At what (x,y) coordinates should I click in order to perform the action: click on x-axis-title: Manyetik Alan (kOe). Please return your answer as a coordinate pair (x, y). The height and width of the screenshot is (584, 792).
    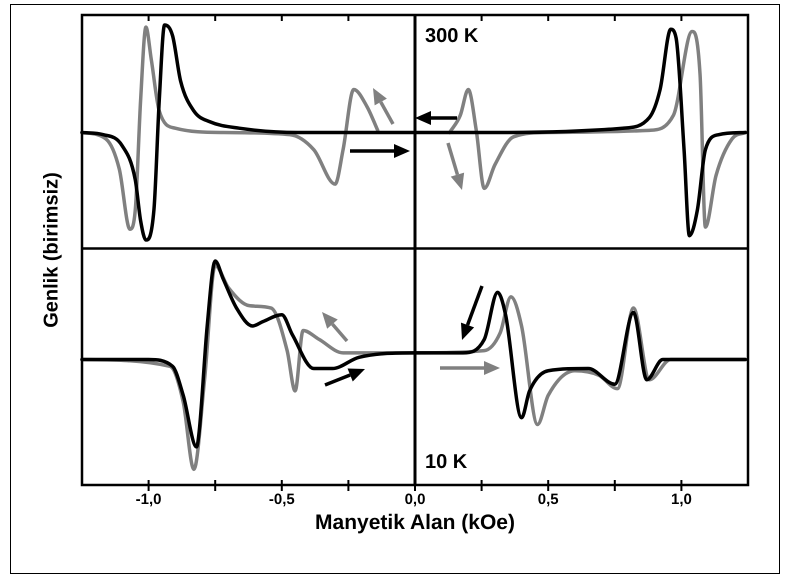
    Looking at the image, I should click on (415, 522).